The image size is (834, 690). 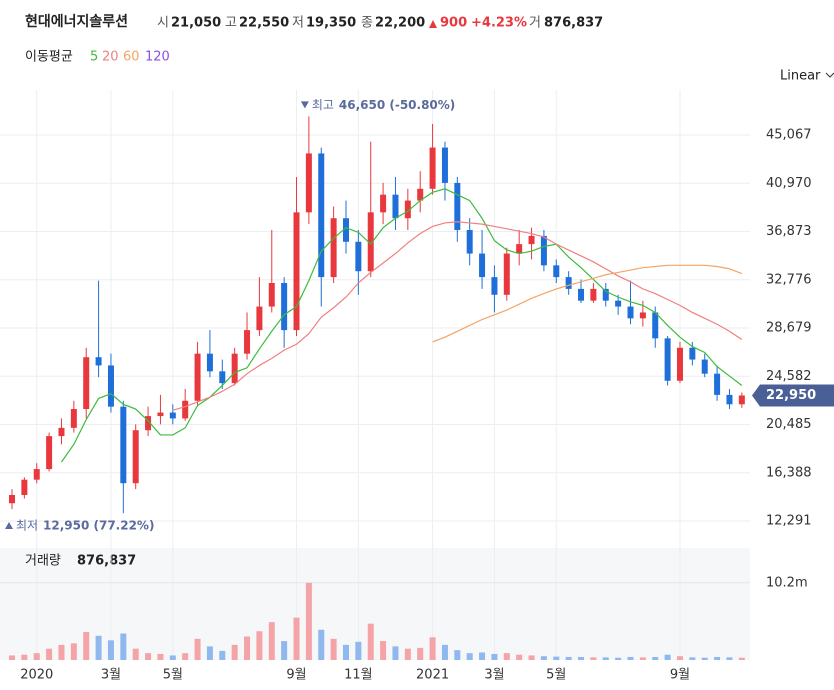 I want to click on x-tick-label: 3월, so click(x=111, y=675).